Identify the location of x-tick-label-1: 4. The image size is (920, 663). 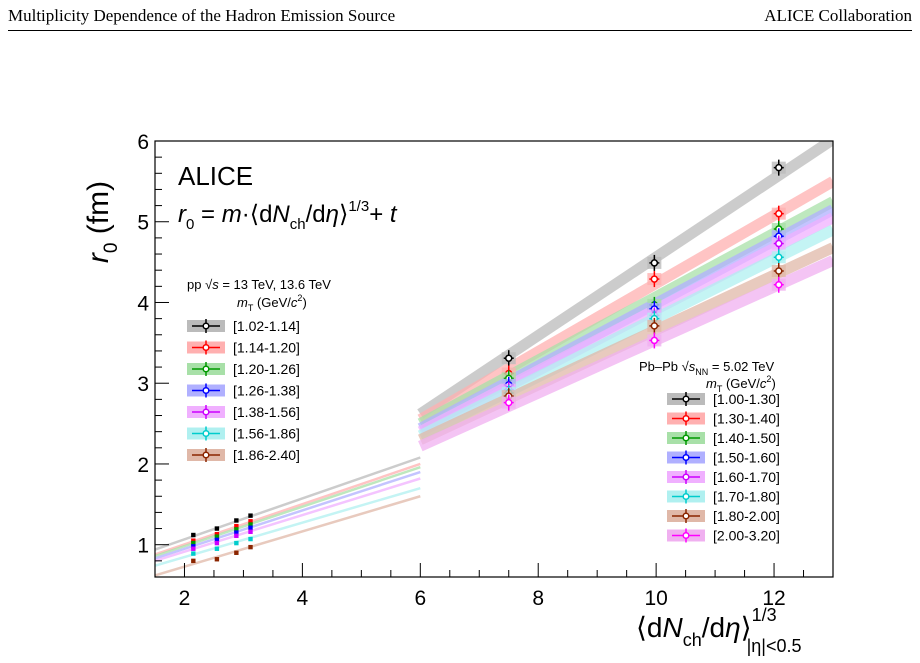
(303, 598).